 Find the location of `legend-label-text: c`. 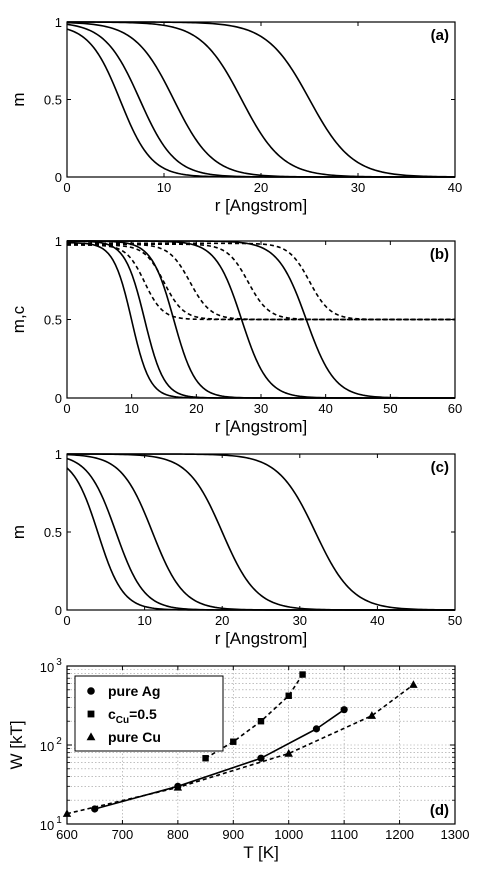

legend-label-text: c is located at coordinates (112, 714).